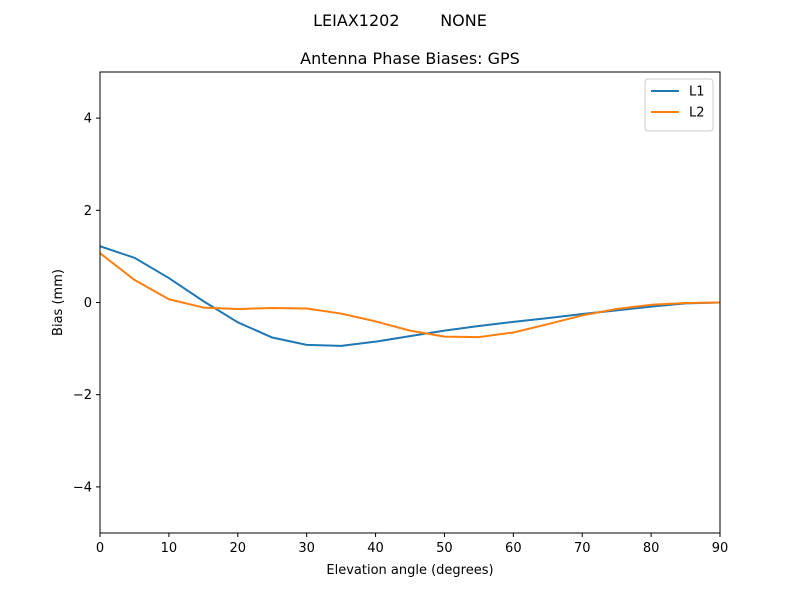 The width and height of the screenshot is (800, 600). I want to click on x-tick-label: 20, so click(238, 548).